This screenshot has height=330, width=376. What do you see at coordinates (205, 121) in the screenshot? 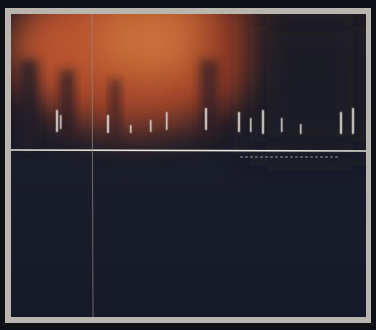
I see `specks` at bounding box center [205, 121].